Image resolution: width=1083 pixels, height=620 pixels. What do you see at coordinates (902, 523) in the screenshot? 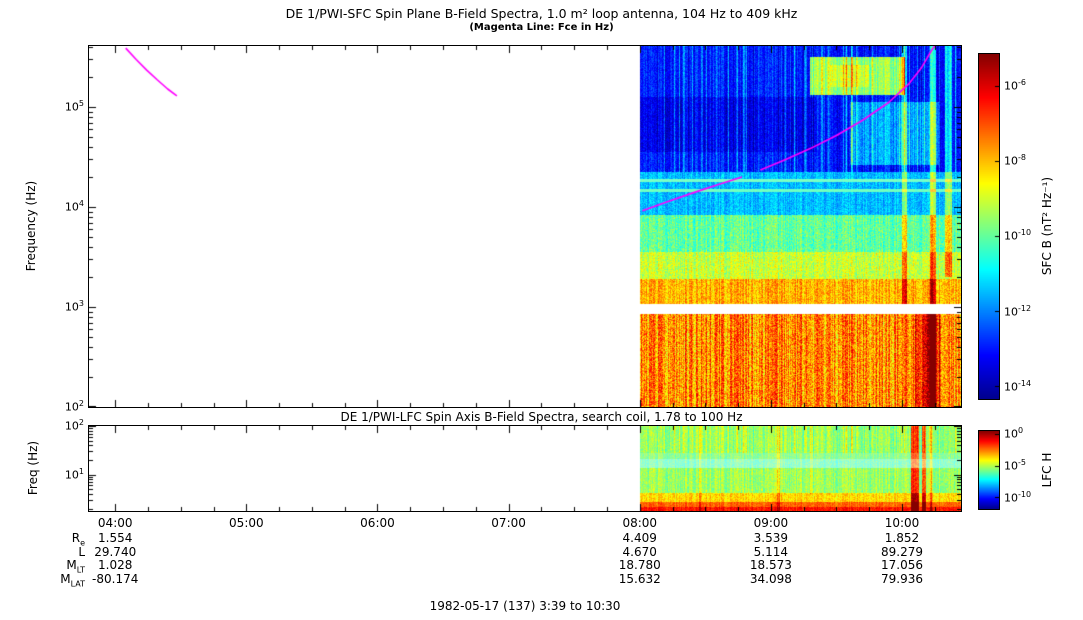
I see `time-tick-label: 10:00` at bounding box center [902, 523].